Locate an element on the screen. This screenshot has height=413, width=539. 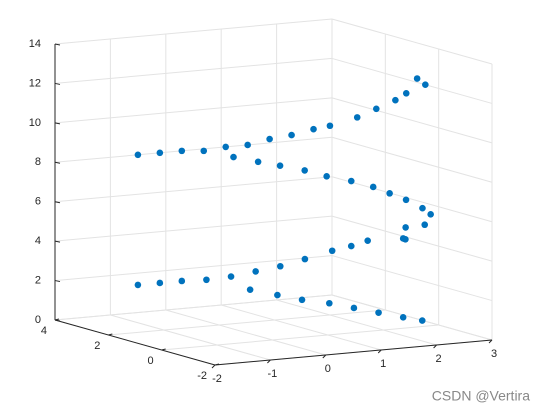
watermark: CSDN @Vertira is located at coordinates (481, 396).